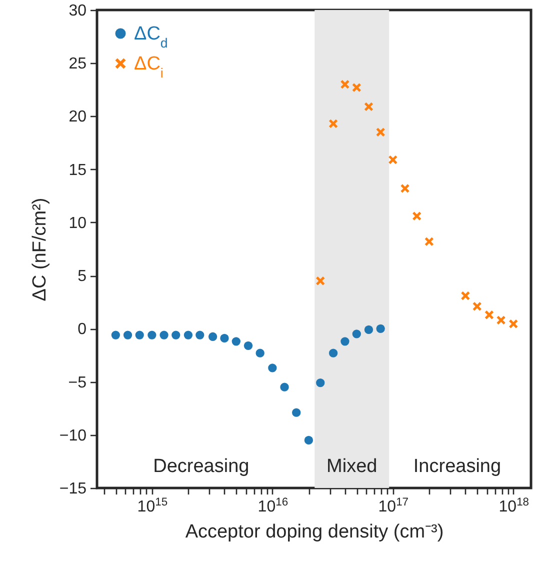 The width and height of the screenshot is (533, 563). What do you see at coordinates (151, 37) in the screenshot?
I see `legend-label: ΔC$_{d}$` at bounding box center [151, 37].